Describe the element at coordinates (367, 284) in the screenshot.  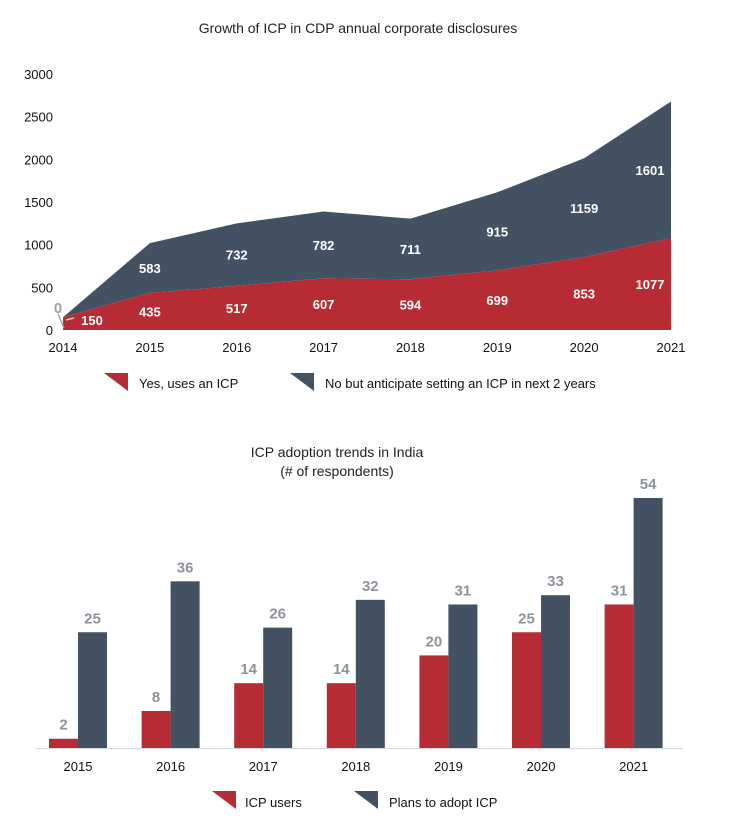
I see `area-series-uses-icp` at that location.